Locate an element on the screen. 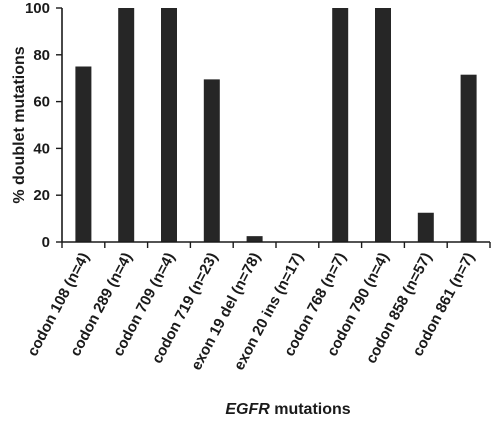 This screenshot has width=500, height=429. y-ticks-group: 0 20 40 60 80 100 is located at coordinates (43, 125).